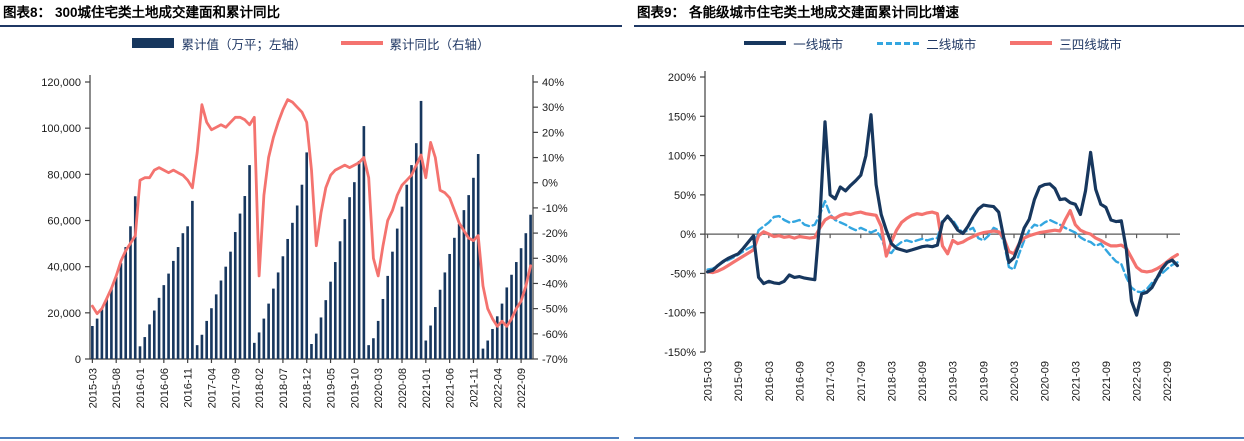  Describe the element at coordinates (1031, 43) in the screenshot. I see `line-swatch-tier34` at that location.